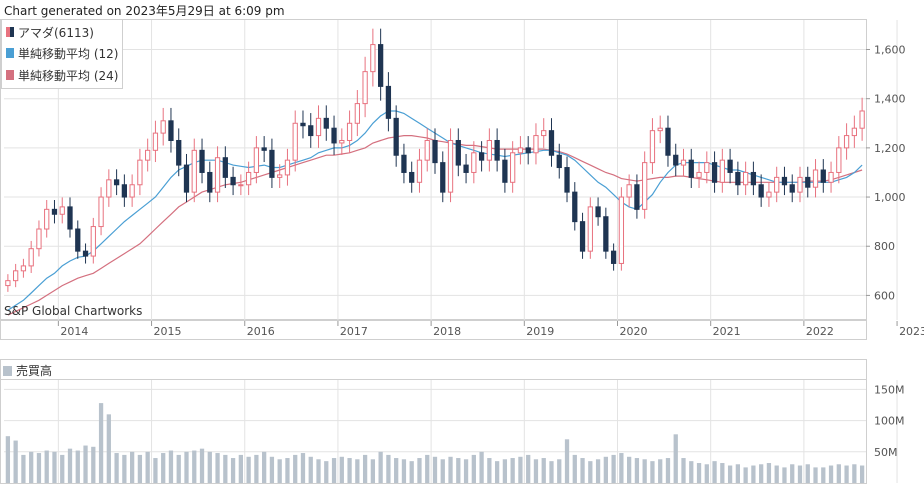 This screenshot has width=924, height=484. What do you see at coordinates (10, 32) in the screenshot?
I see `candle-swatch-icon` at bounding box center [10, 32].